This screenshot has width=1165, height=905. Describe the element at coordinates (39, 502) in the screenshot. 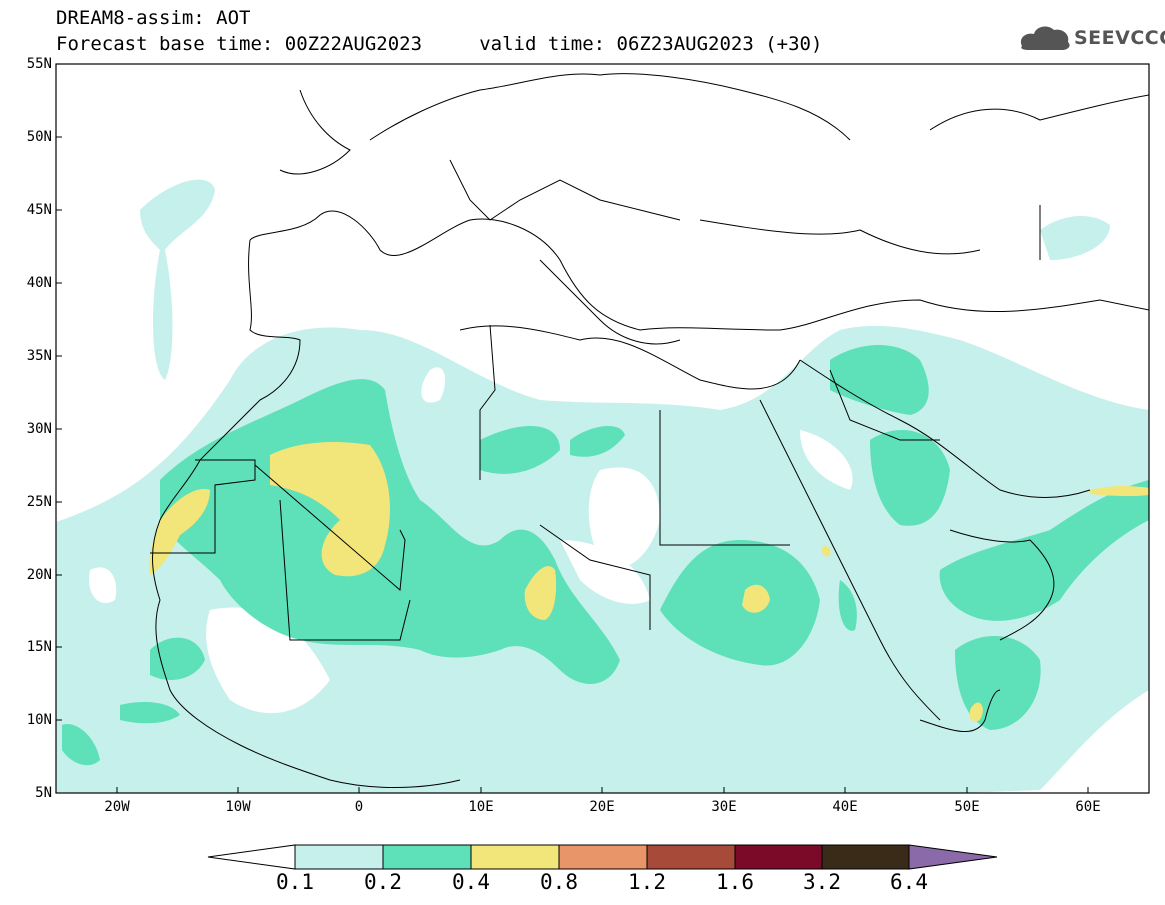

I see `lat-label: 25N` at that location.